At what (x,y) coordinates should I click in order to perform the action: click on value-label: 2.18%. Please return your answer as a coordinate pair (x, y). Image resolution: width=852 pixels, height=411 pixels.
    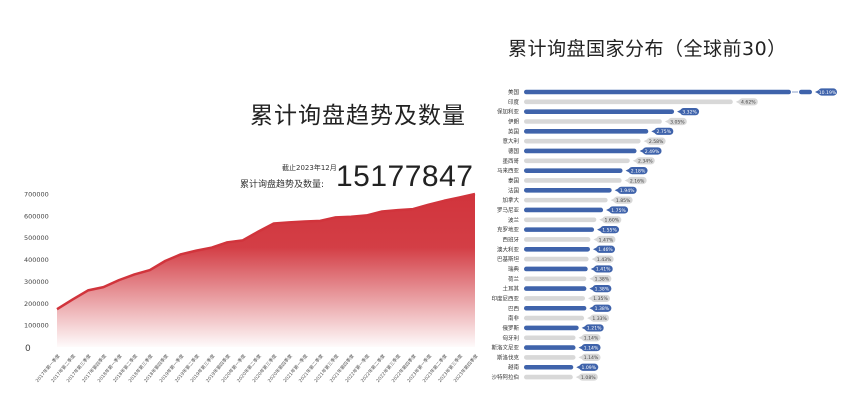
    Looking at the image, I should click on (638, 171).